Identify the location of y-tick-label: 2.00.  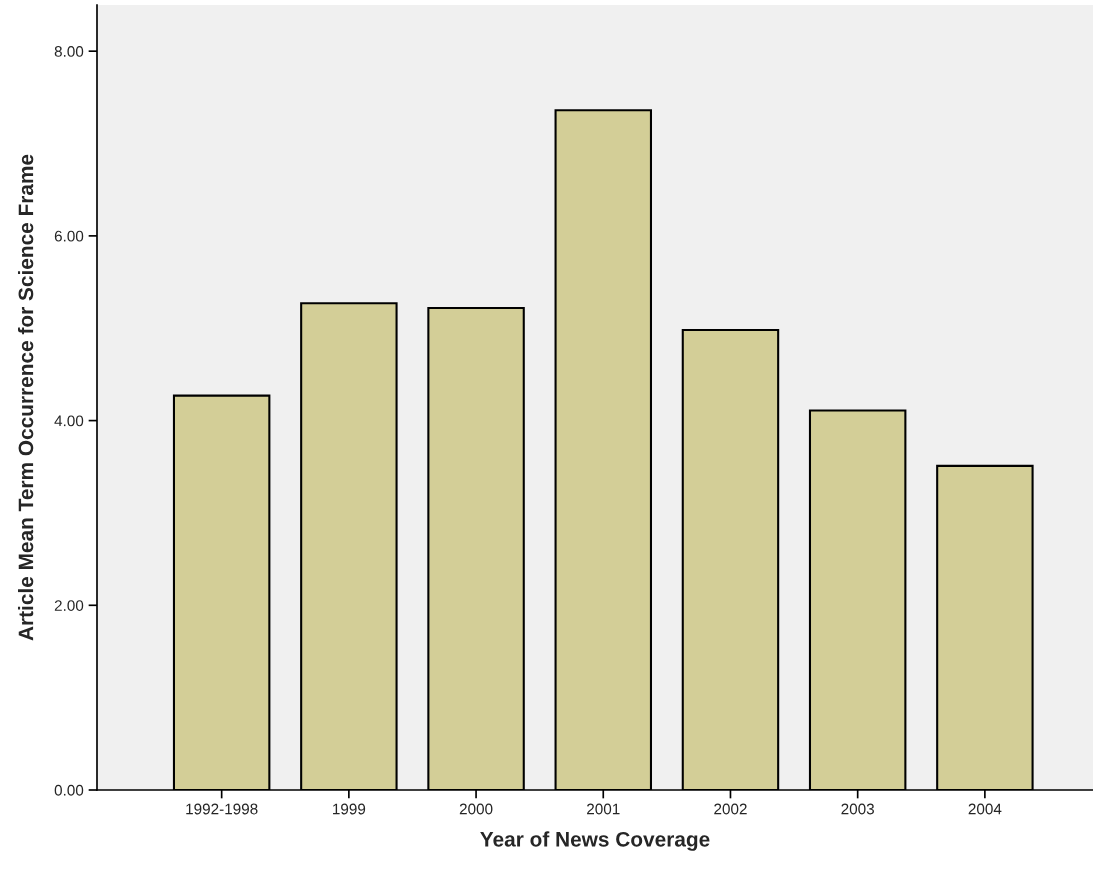
(69, 605).